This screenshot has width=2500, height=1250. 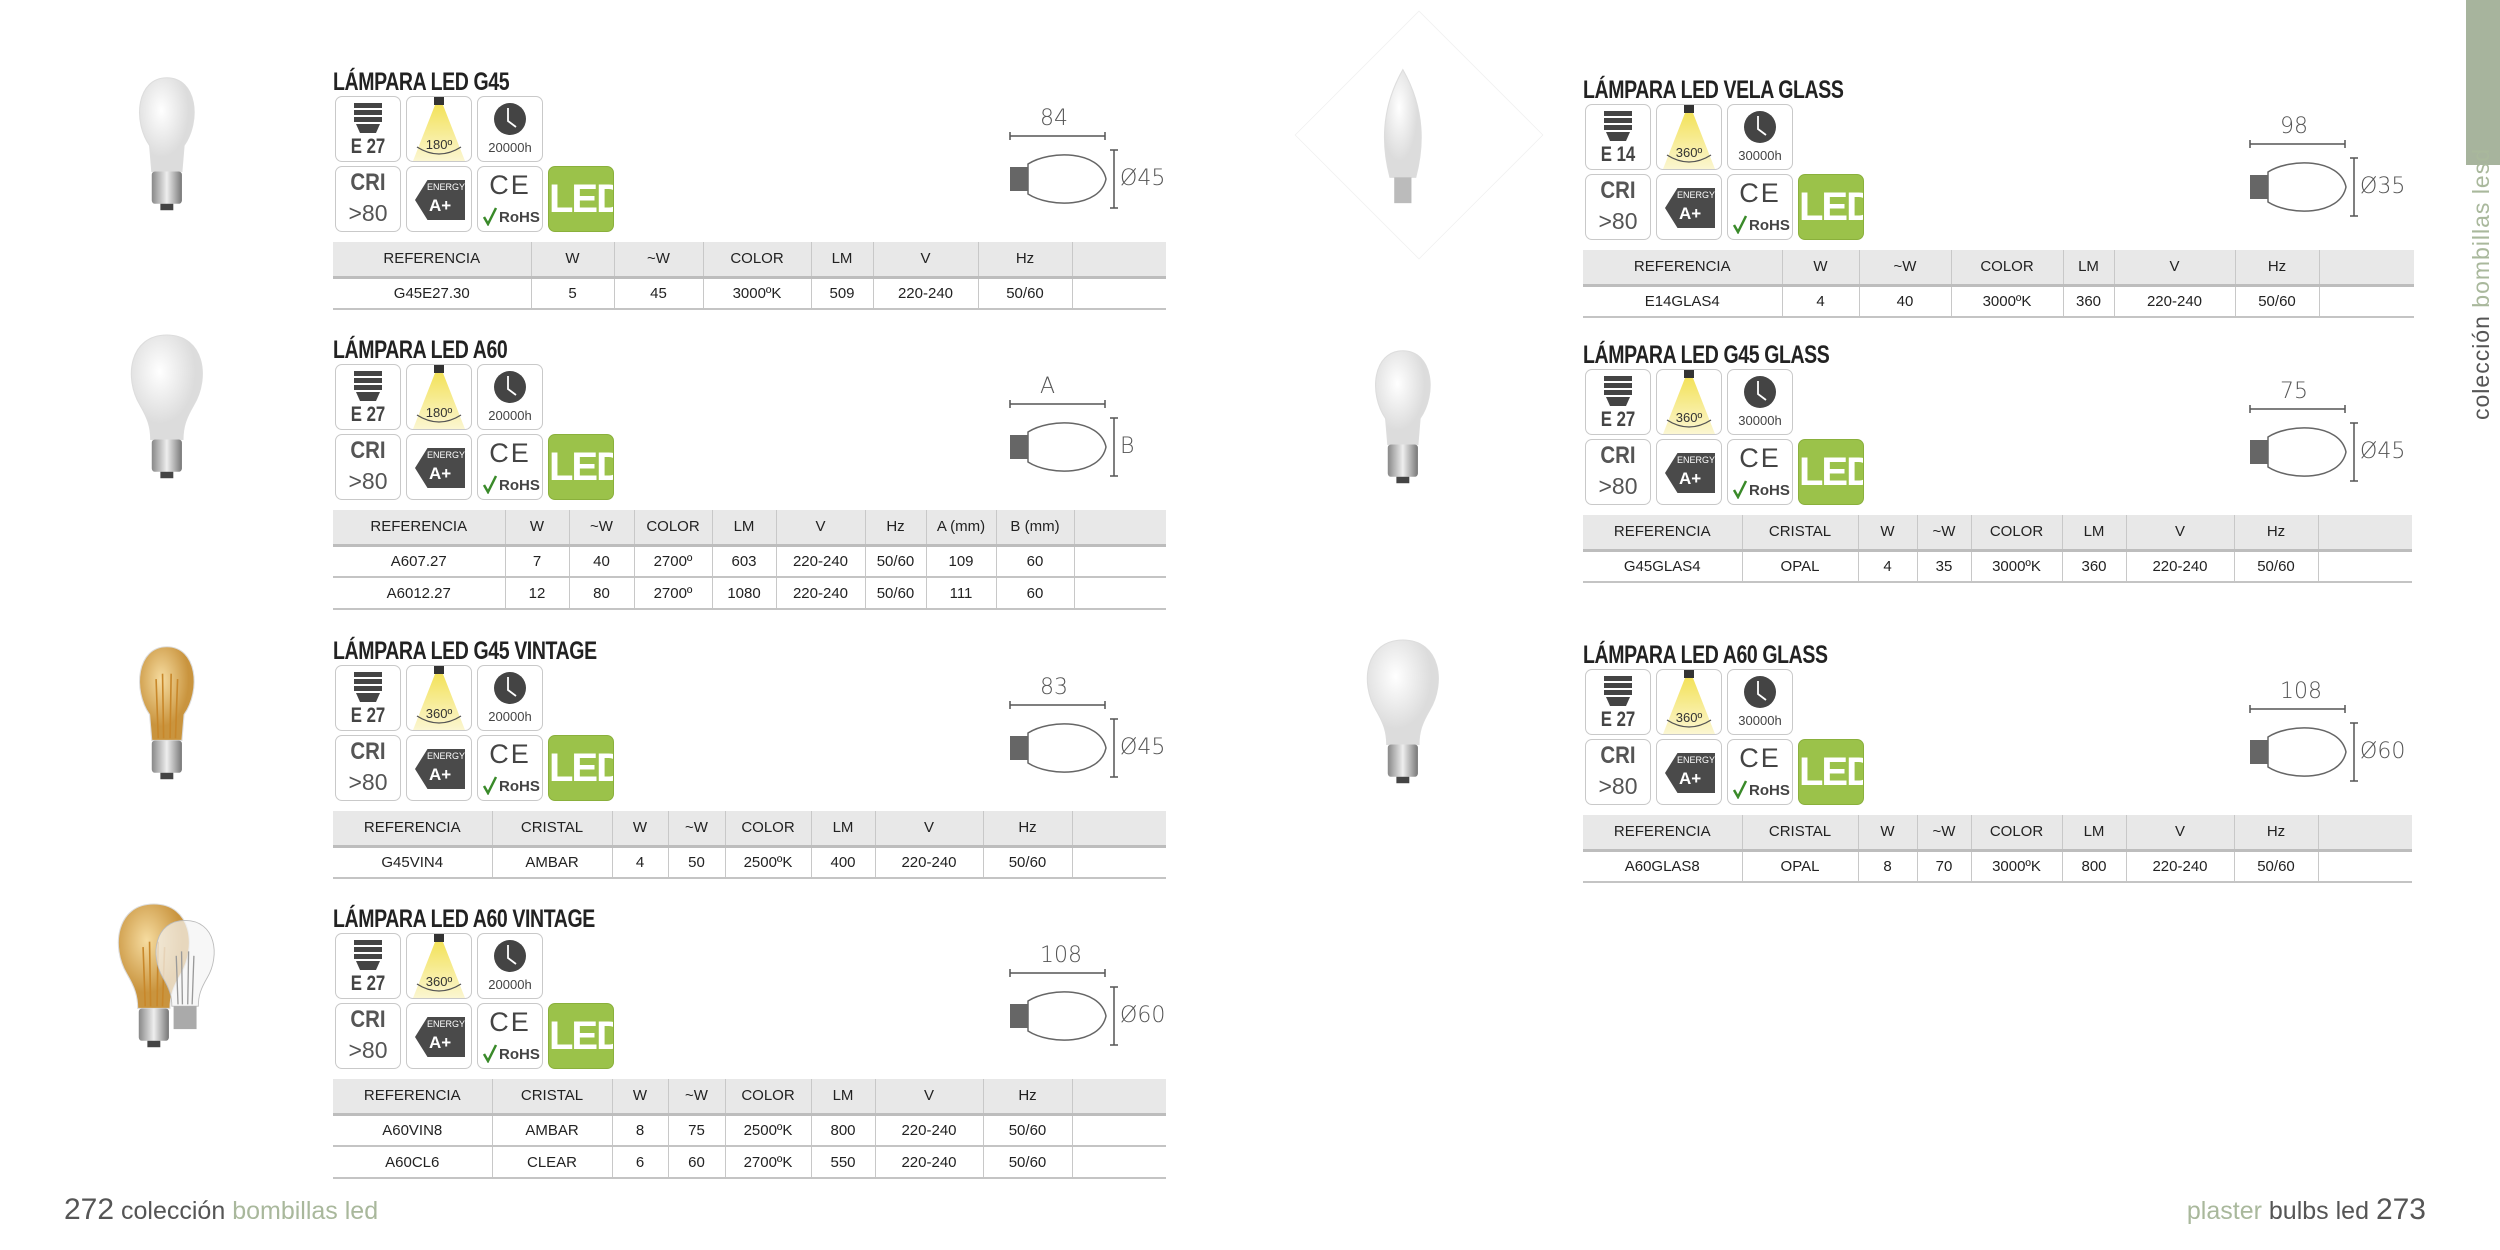 I want to click on table-cell: E14GLAS4, so click(x=1683, y=301).